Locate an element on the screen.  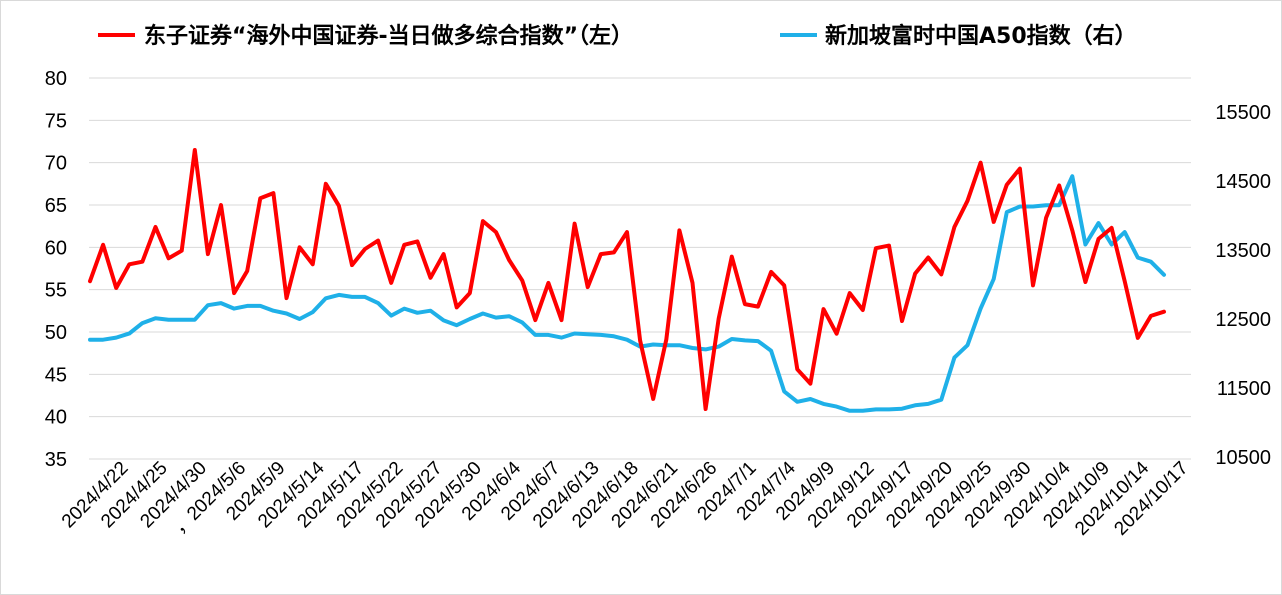
left-tick-label: 60 is located at coordinates (56, 248).